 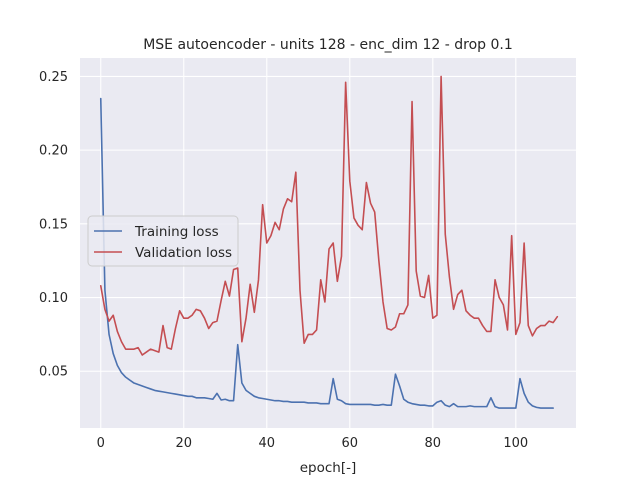 What do you see at coordinates (53, 298) in the screenshot?
I see `y-tick-label: 0.10` at bounding box center [53, 298].